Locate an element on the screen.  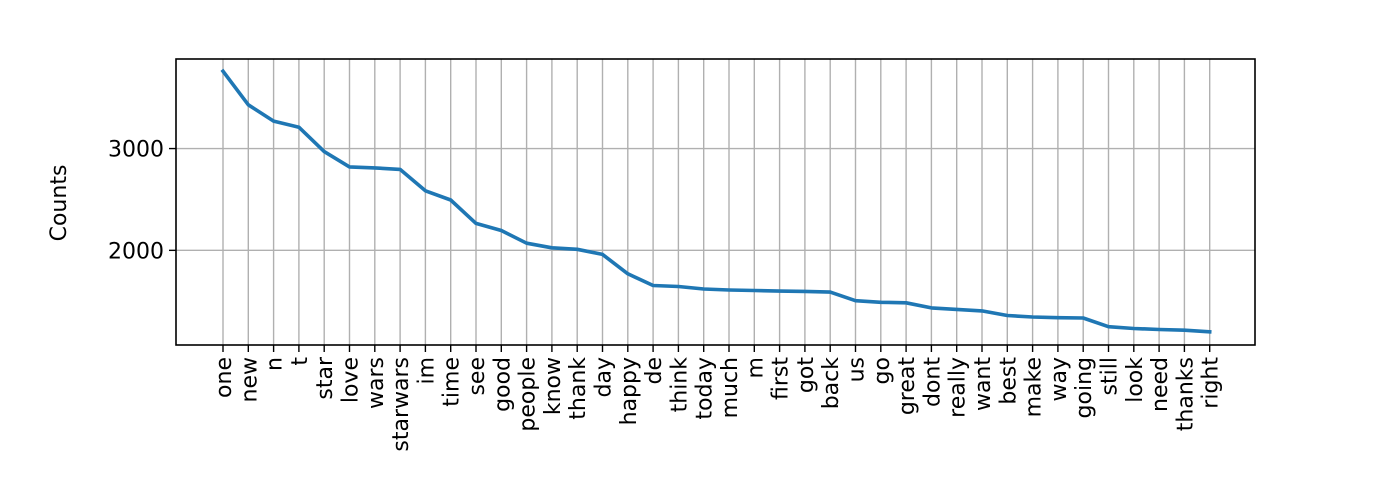
x-tick-label: still is located at coordinates (1110, 376).